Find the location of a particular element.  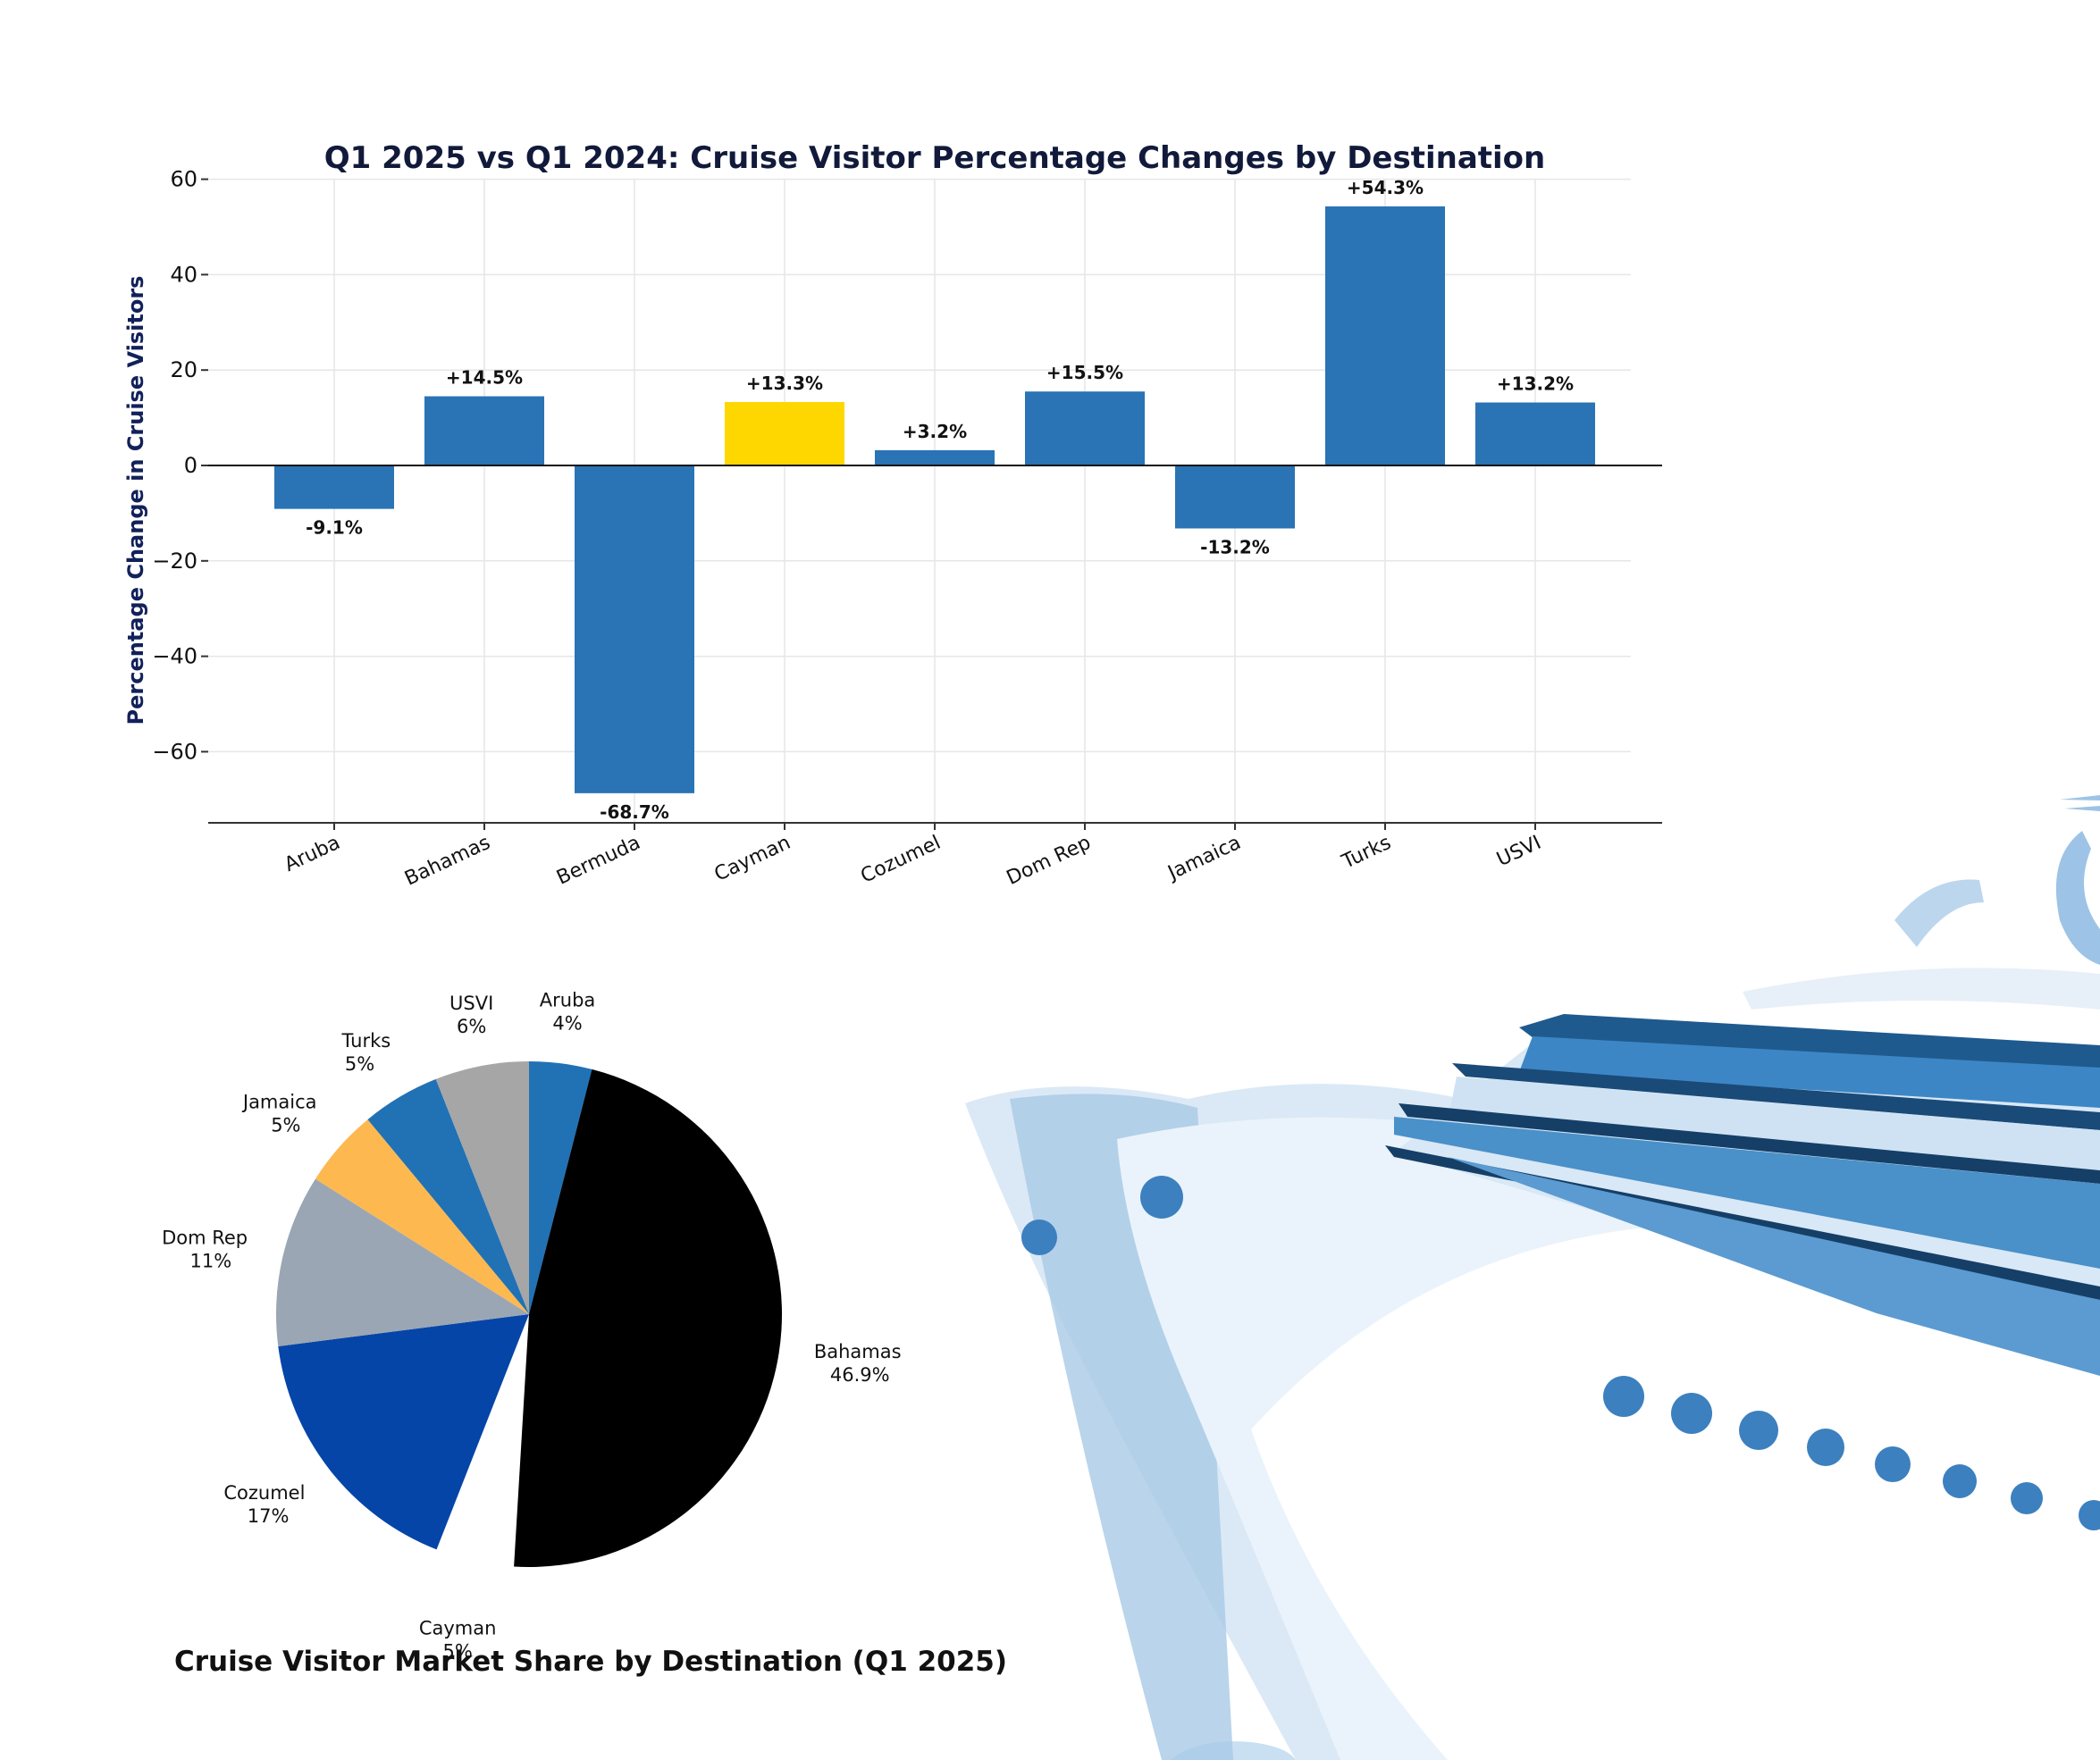

pie-slice-aruba is located at coordinates (560, 1187).